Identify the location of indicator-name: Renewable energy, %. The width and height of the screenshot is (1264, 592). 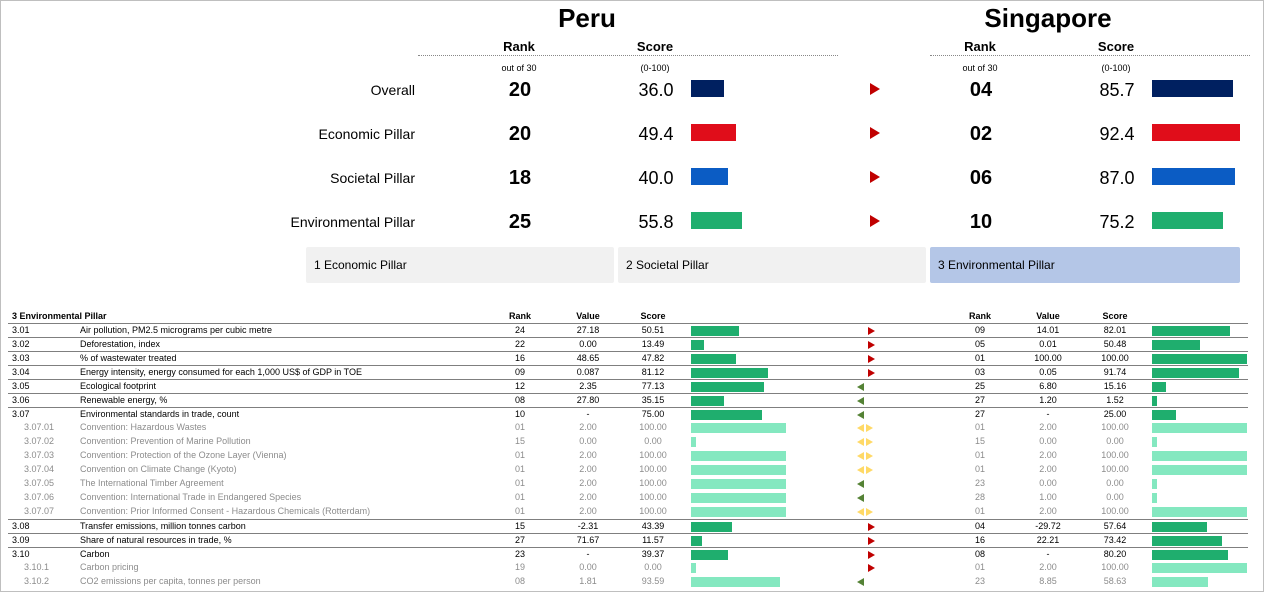
(124, 400).